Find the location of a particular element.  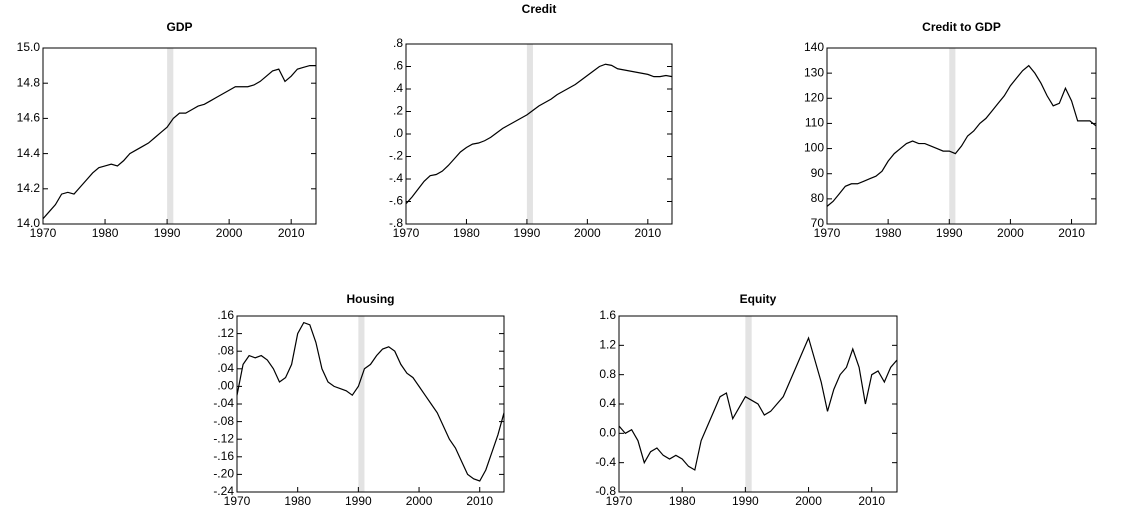

y-tick-label: -.16 is located at coordinates (223, 456).